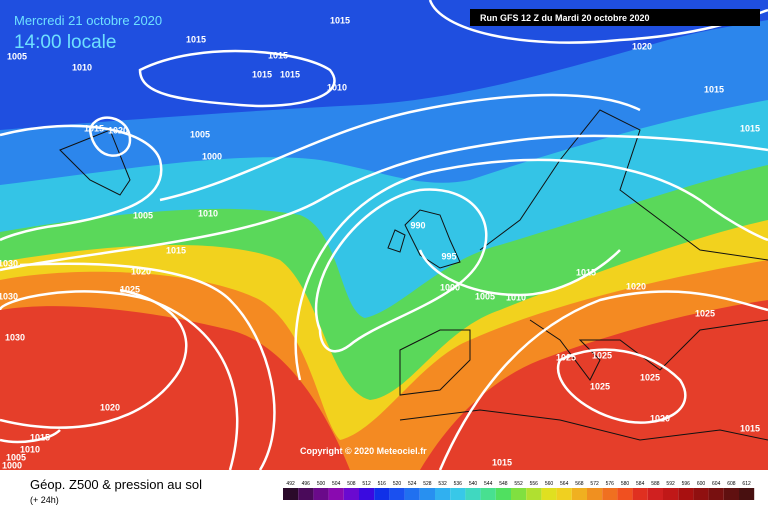  What do you see at coordinates (351, 484) in the screenshot?
I see `scale-label: 508` at bounding box center [351, 484].